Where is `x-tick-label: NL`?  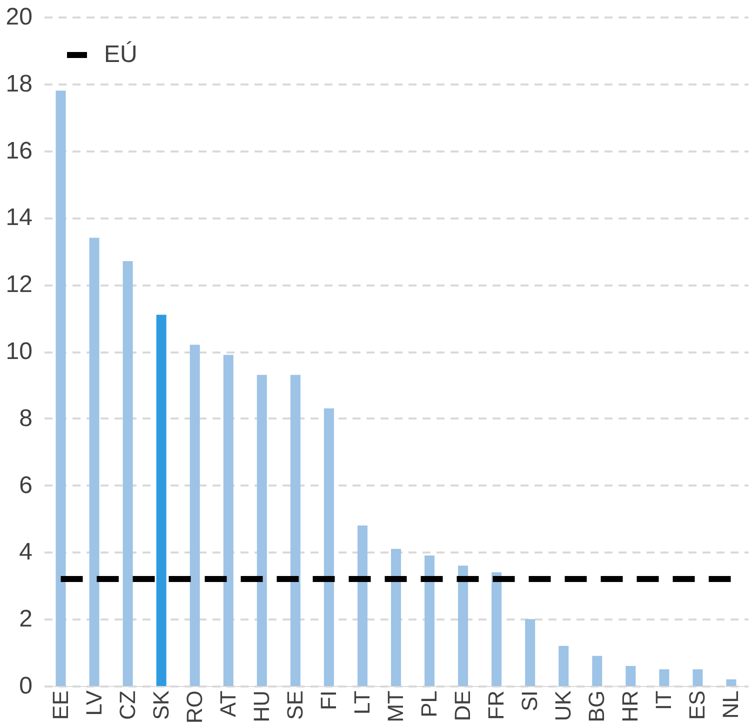 x-tick-label: NL is located at coordinates (731, 704).